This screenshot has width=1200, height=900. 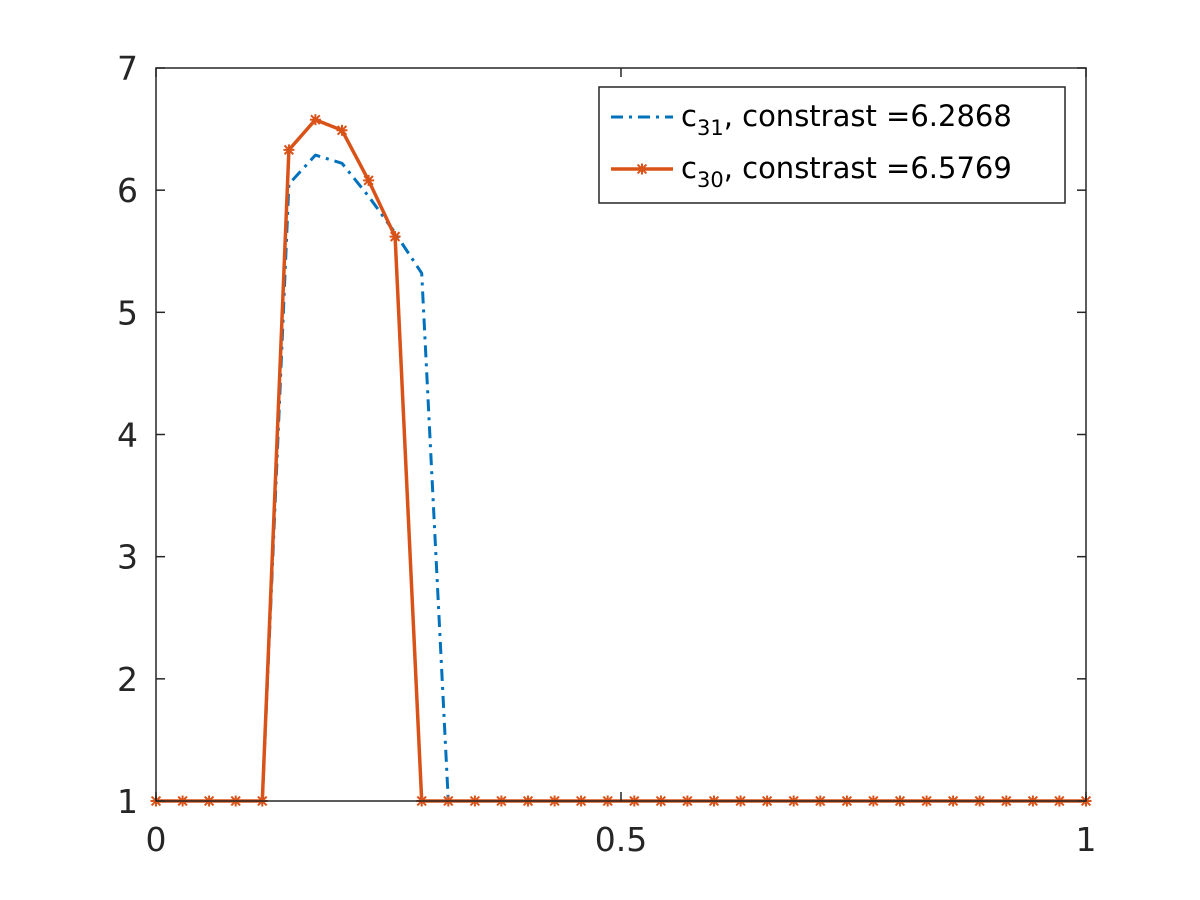 What do you see at coordinates (868, 168) in the screenshot?
I see `legend-label-text: , constrast =6.5769` at bounding box center [868, 168].